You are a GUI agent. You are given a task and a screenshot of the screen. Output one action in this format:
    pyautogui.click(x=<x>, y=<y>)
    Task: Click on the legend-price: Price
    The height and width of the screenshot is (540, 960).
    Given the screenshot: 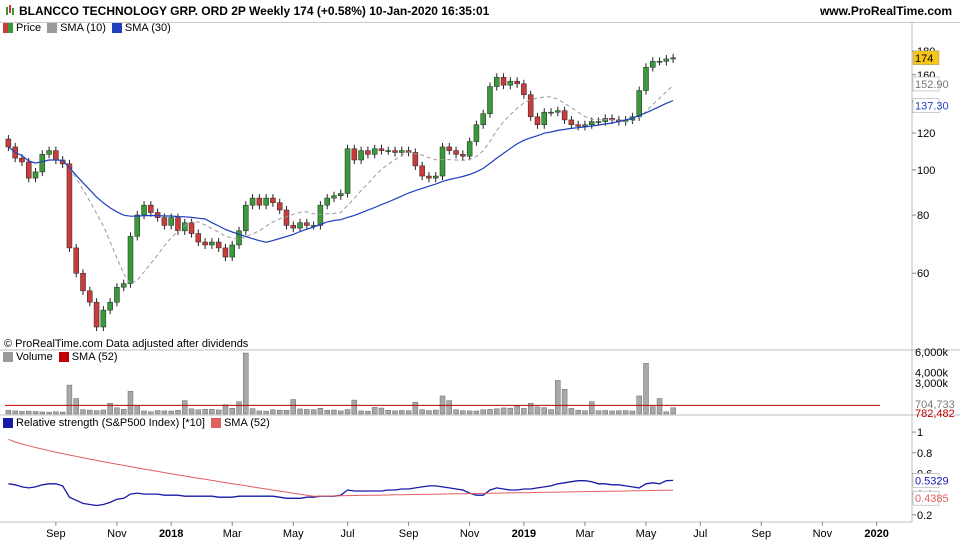 What is the action you would take?
    pyautogui.click(x=22, y=28)
    